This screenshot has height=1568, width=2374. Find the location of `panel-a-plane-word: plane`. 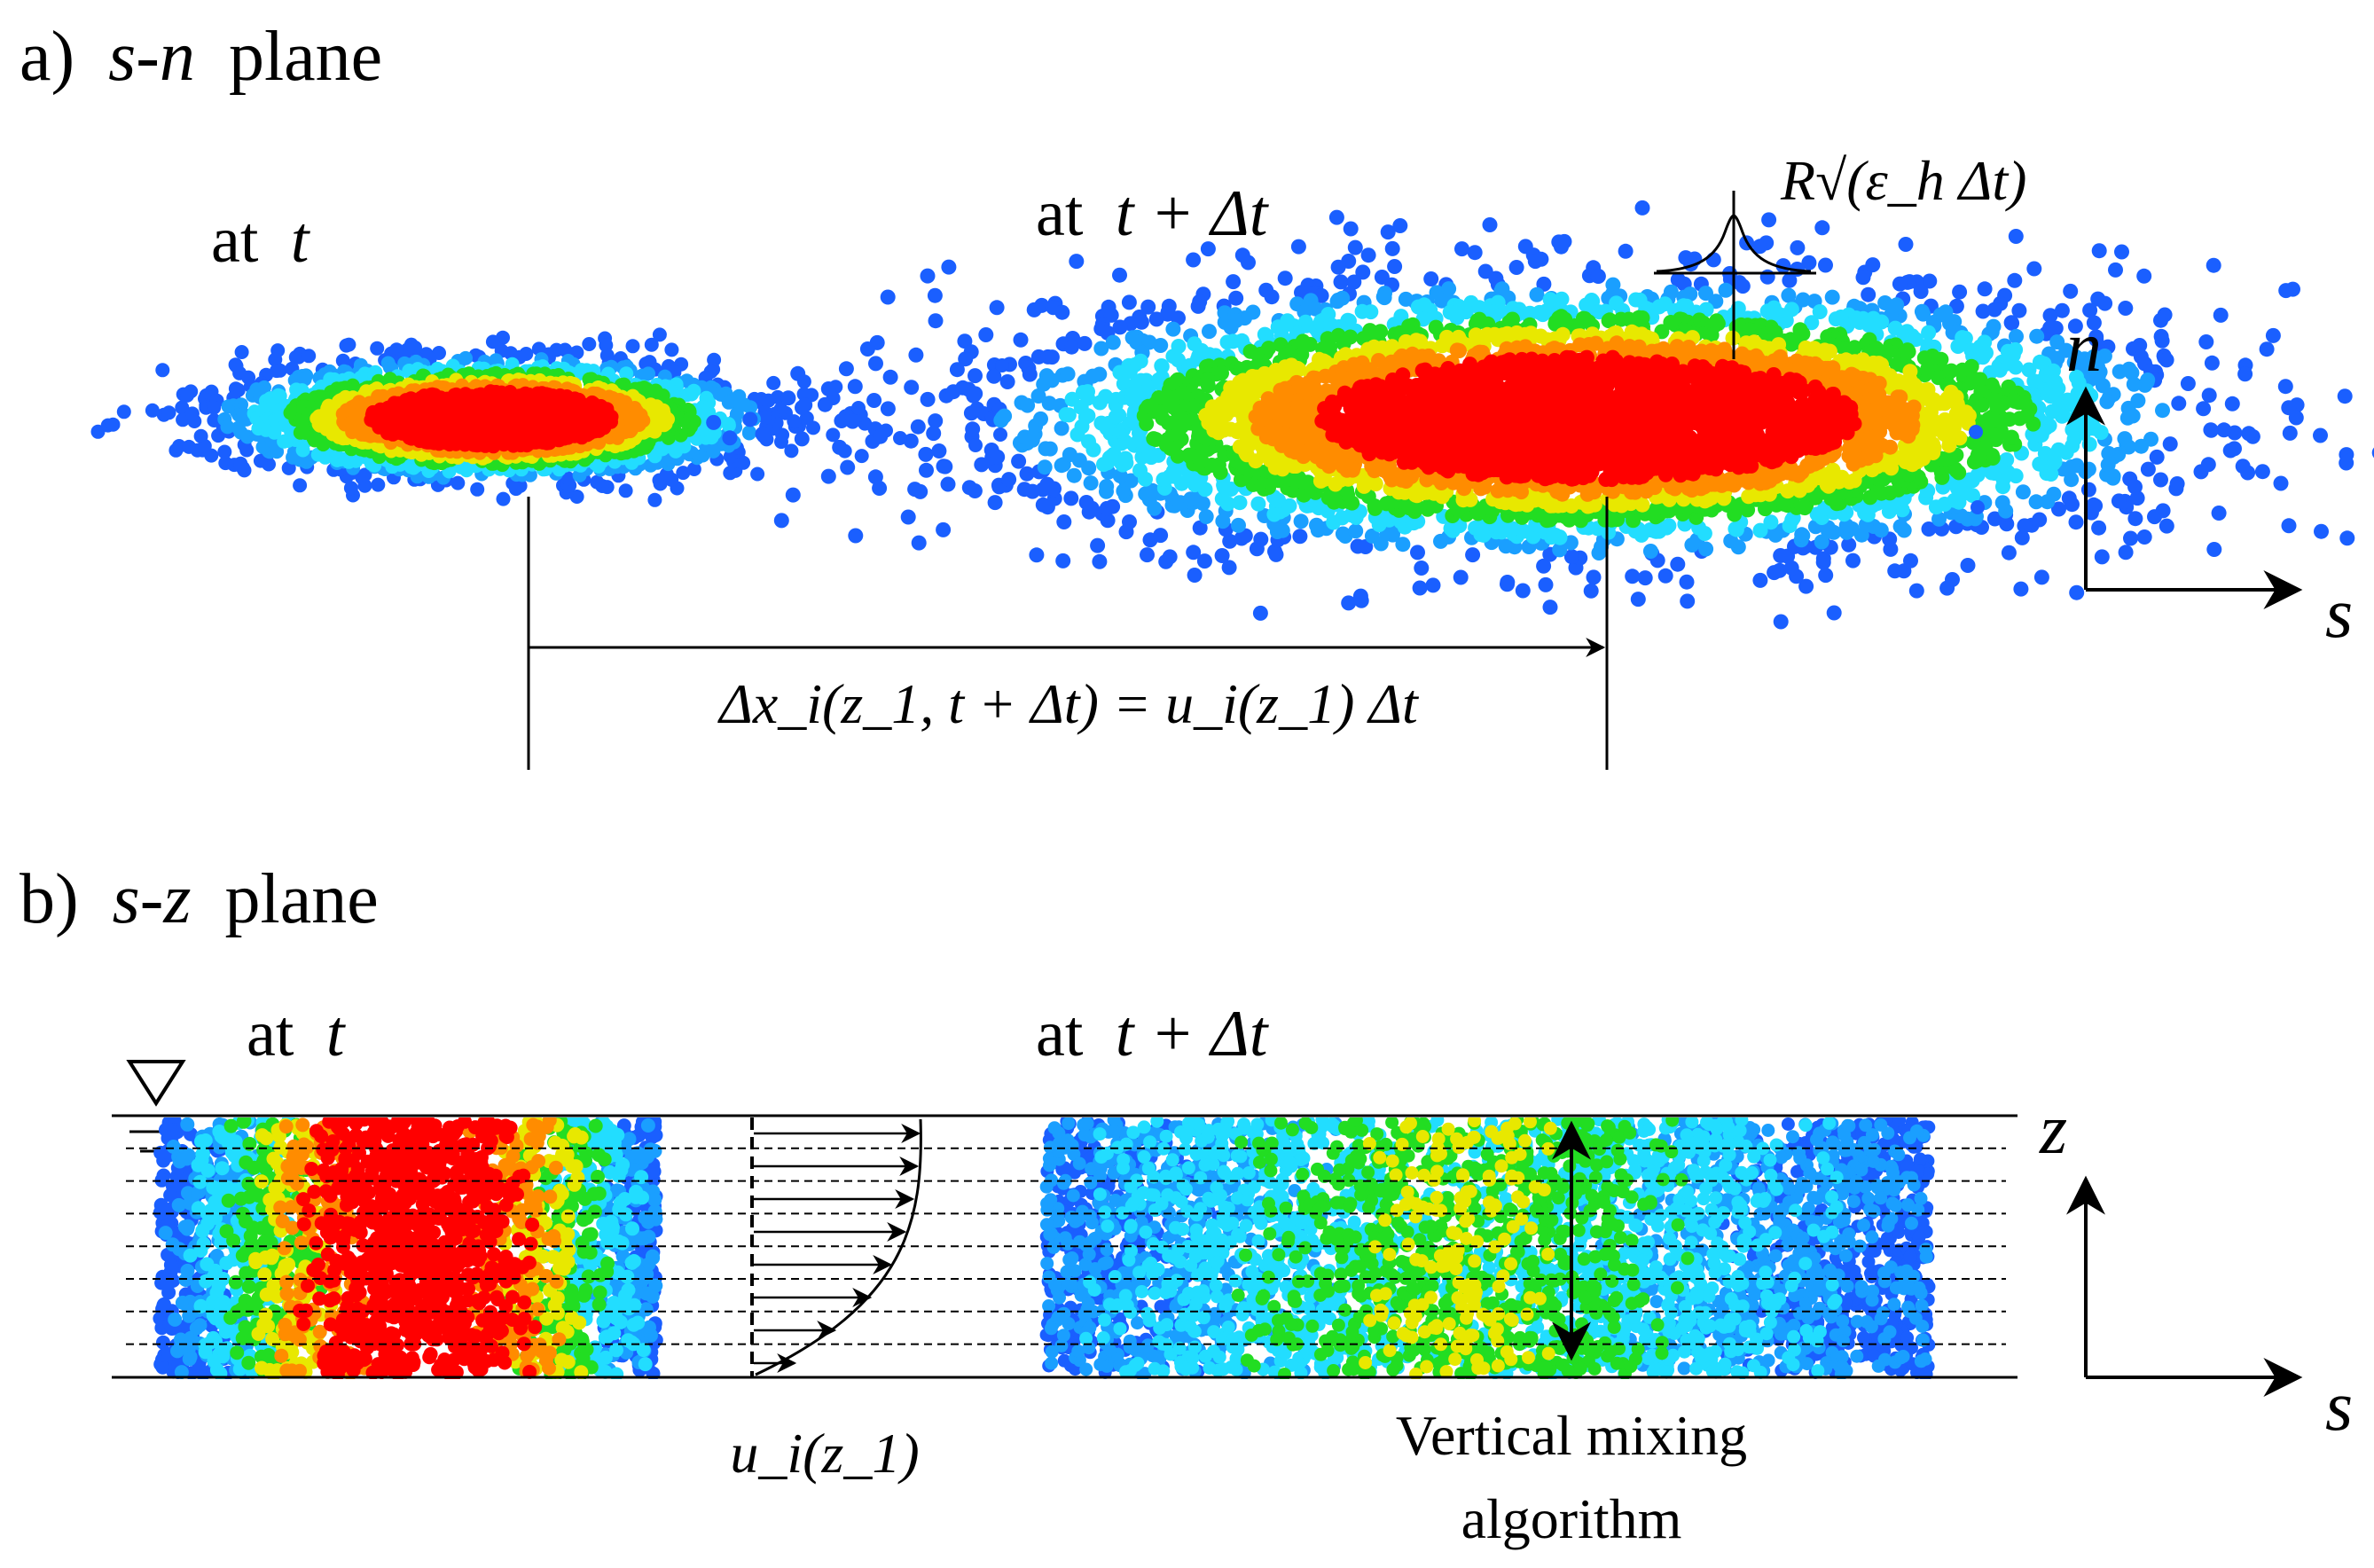

panel-a-plane-word: plane is located at coordinates (306, 57).